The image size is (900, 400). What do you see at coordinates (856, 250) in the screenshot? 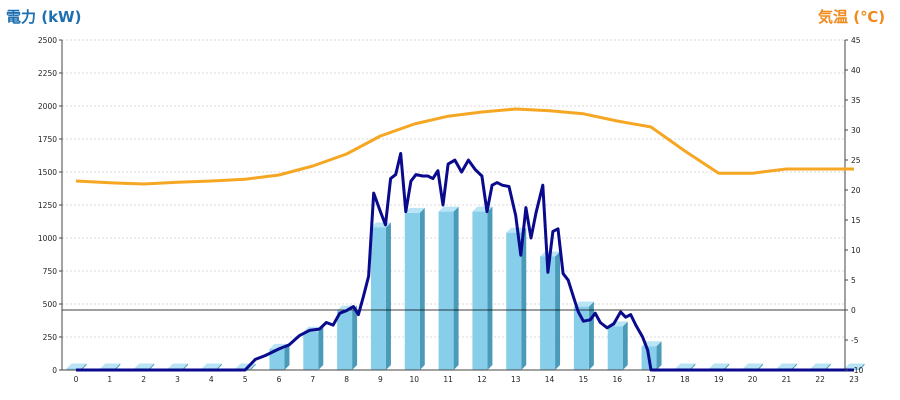
I see `y-right-tick-label: 10` at bounding box center [856, 250].